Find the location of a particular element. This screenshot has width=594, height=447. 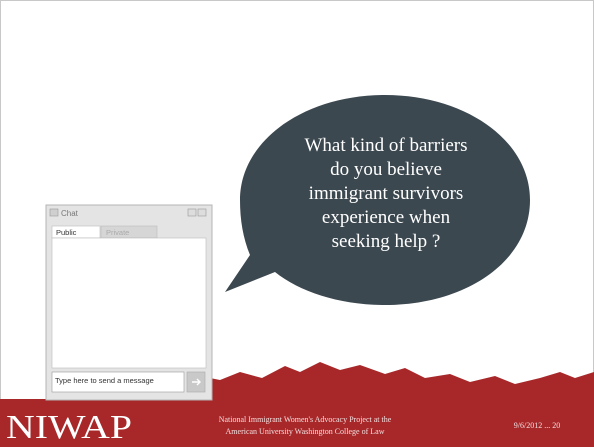

footer-band is located at coordinates (297, 423).